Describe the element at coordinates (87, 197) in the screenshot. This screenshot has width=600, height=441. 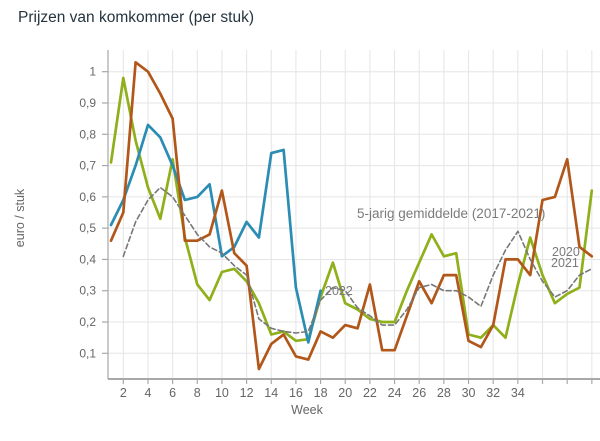
I see `y-tick-label: 0,6` at that location.